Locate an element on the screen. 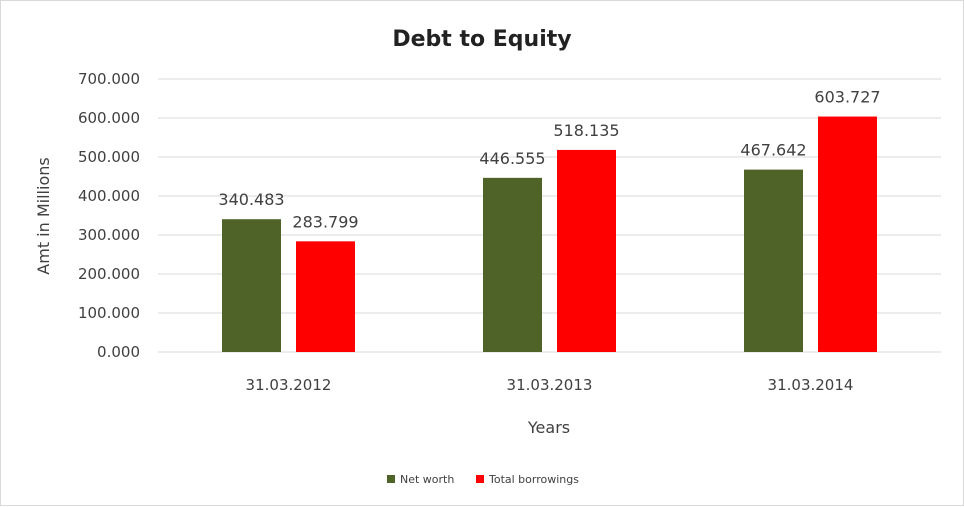  x-tick-label: 31.03.2014 is located at coordinates (811, 385).